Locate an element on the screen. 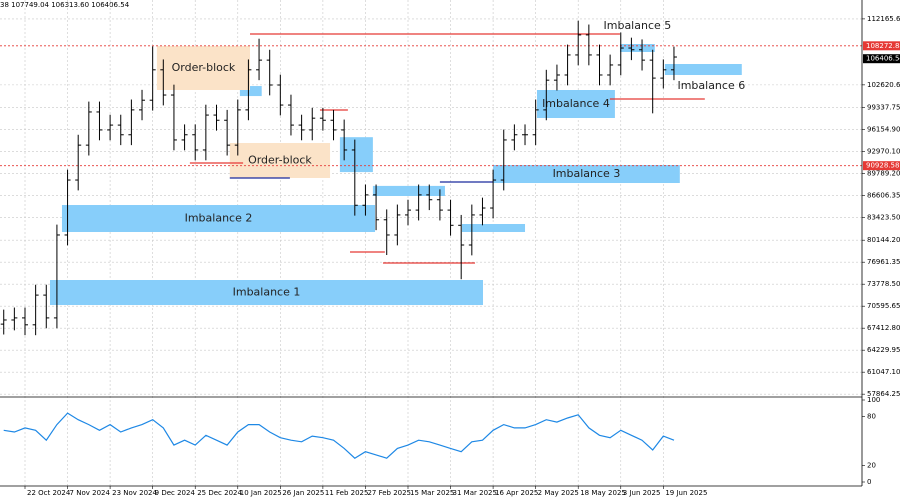 The image size is (900, 500). y-tick-label: 80144.20 is located at coordinates (883, 240).